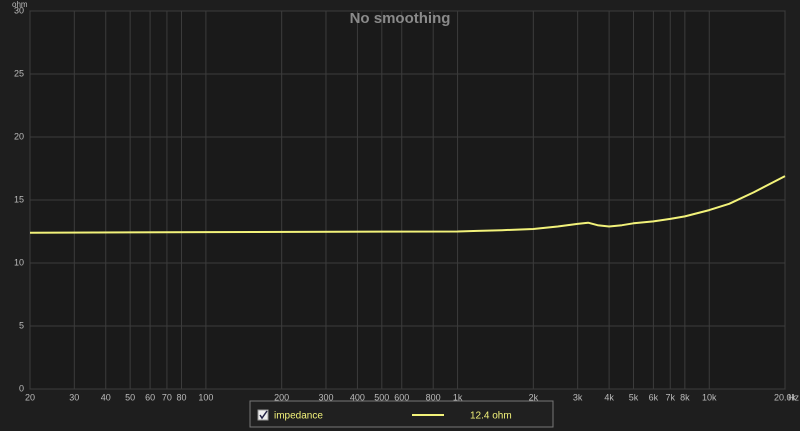 This screenshot has height=431, width=800. What do you see at coordinates (709, 397) in the screenshot?
I see `x-tick-label: 10k` at bounding box center [709, 397].